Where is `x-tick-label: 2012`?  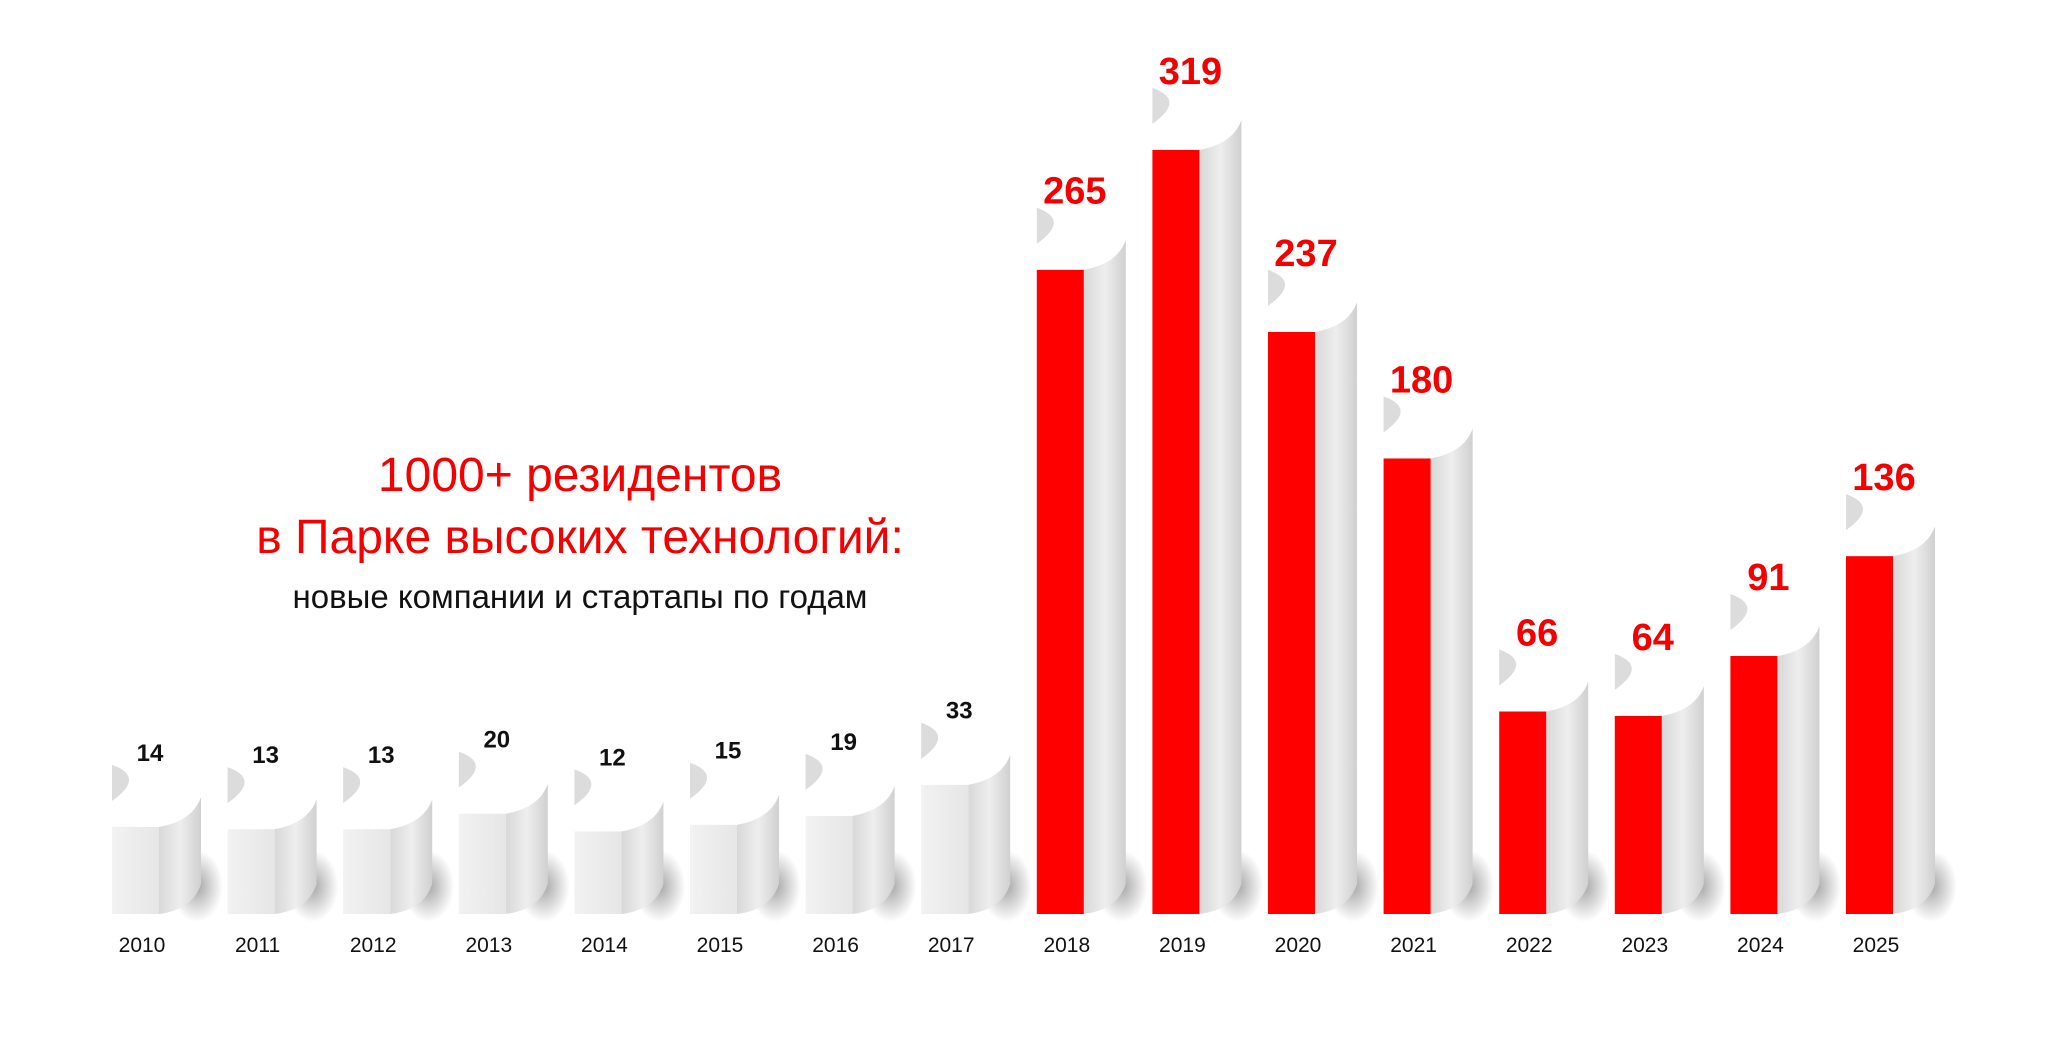
x-tick-label: 2012 is located at coordinates (373, 945).